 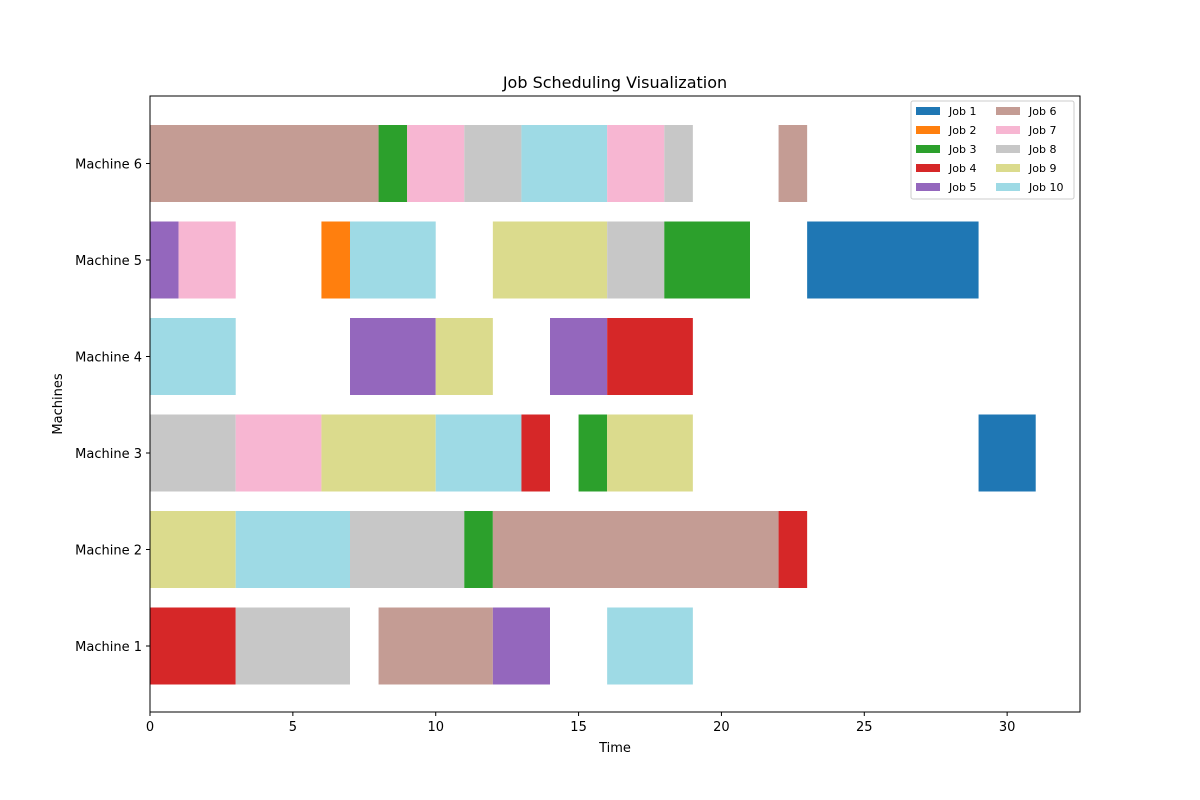 What do you see at coordinates (108, 165) in the screenshot?
I see `y-tick-label: Machine 6` at bounding box center [108, 165].